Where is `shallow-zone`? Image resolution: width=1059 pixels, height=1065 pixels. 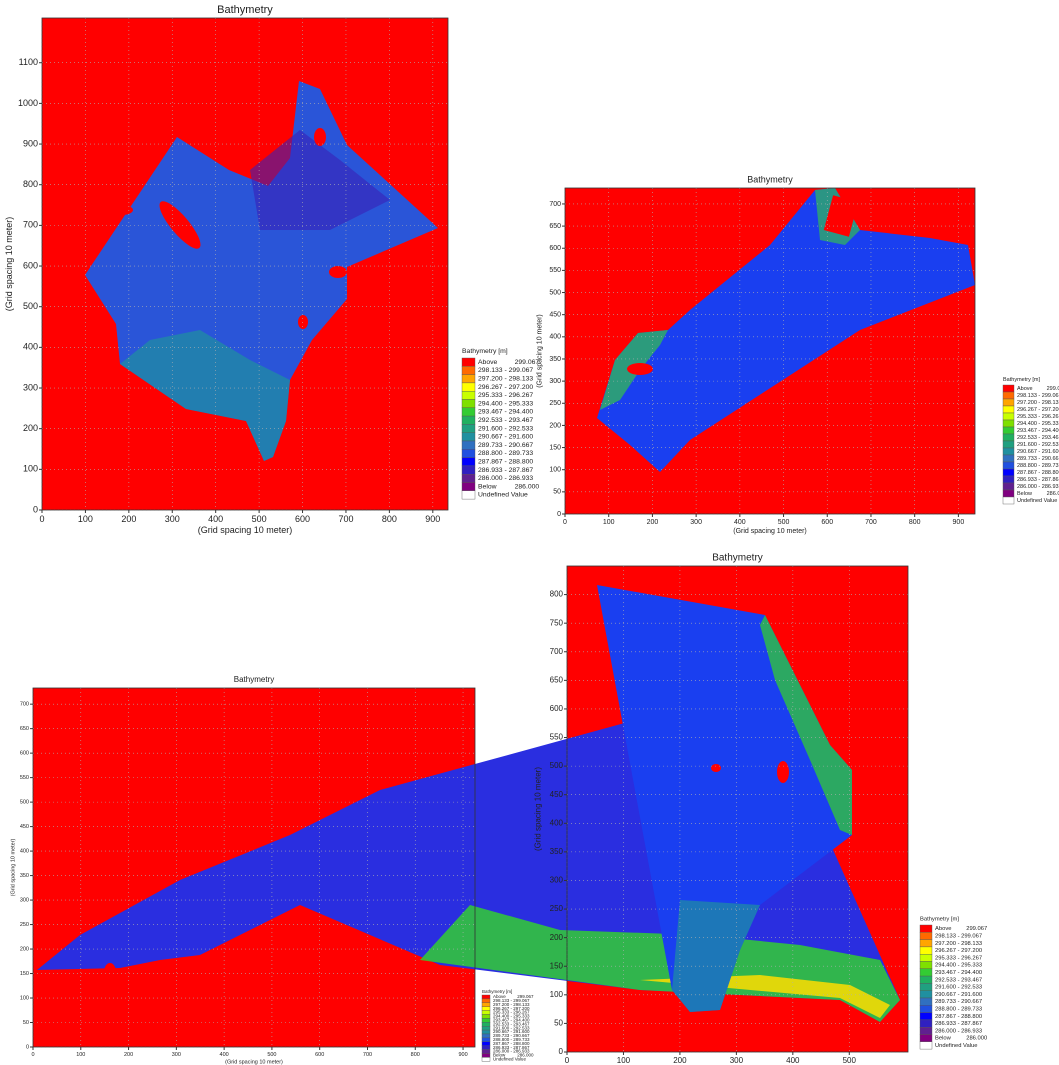 shallow-zone is located at coordinates (806, 725).